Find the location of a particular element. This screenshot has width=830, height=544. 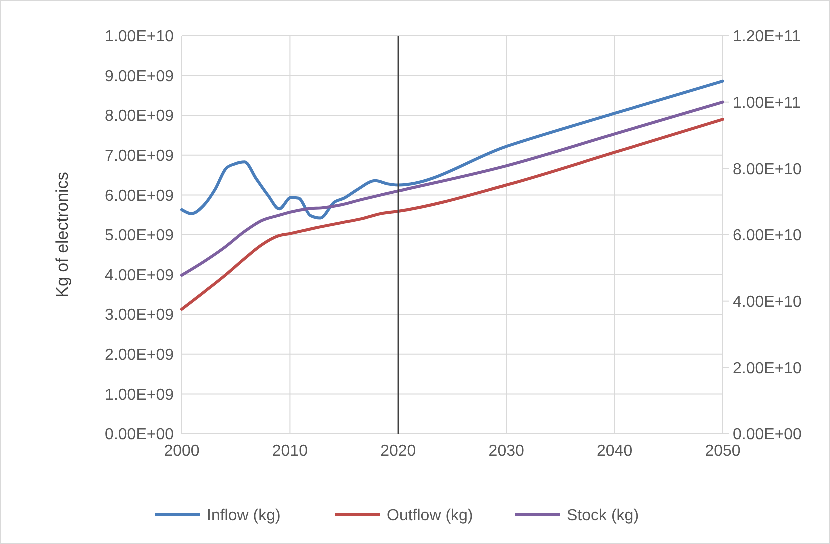

y-tick-label: 1.00E+10 is located at coordinates (139, 37).